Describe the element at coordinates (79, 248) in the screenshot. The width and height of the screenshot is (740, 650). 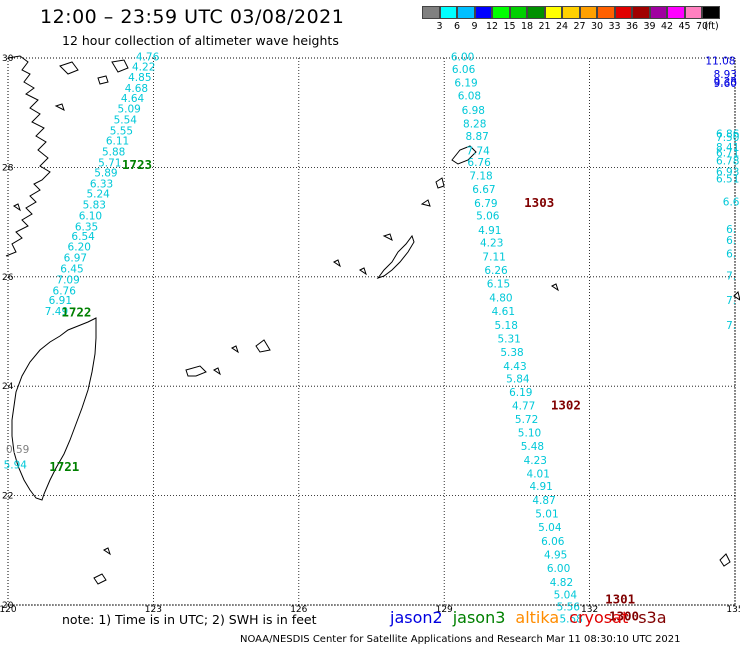
I see `wave-height-value: 6.20` at that location.